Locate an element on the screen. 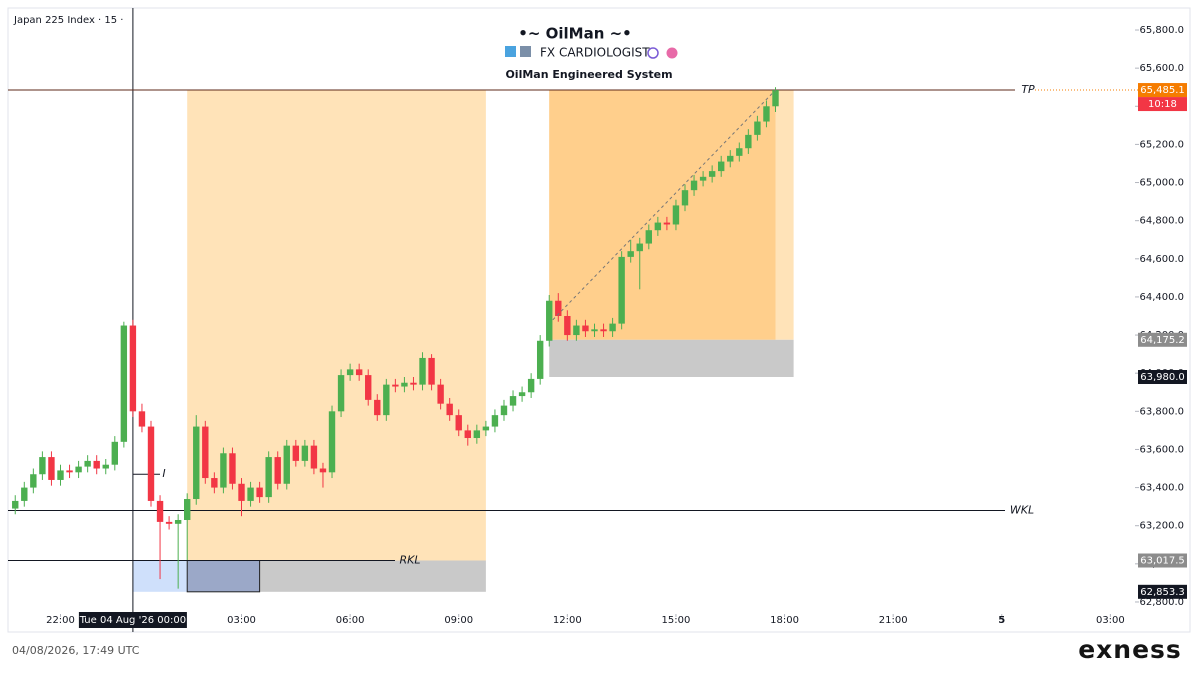 The width and height of the screenshot is (1199, 675). y-tick-label: 65,200.0 is located at coordinates (1161, 144).